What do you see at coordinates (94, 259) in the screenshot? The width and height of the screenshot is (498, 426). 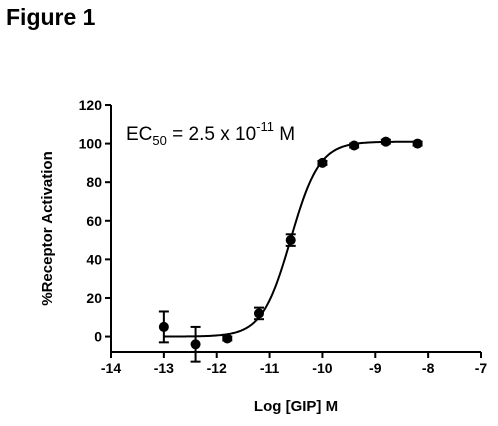 I see `y-tick-label: 40` at bounding box center [94, 259].